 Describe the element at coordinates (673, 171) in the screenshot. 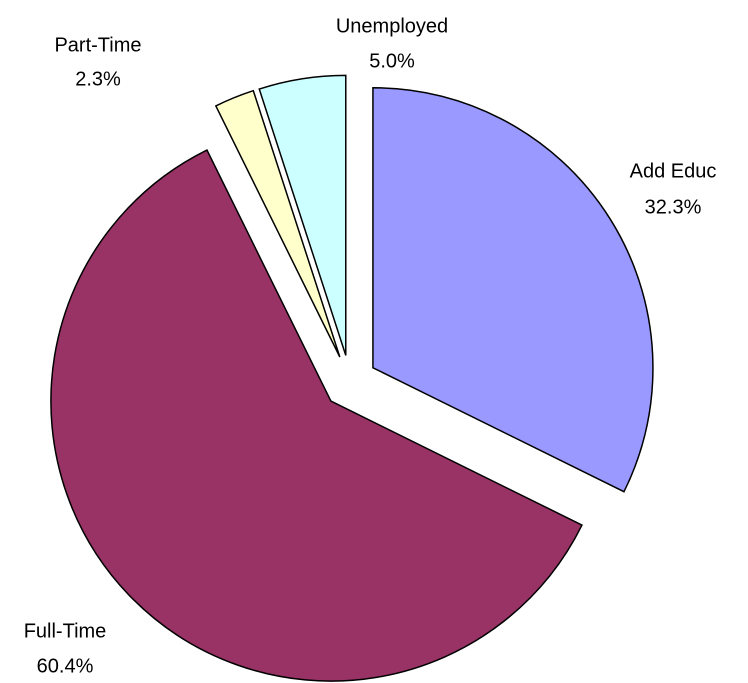

I see `slice-label: Add Educ` at that location.